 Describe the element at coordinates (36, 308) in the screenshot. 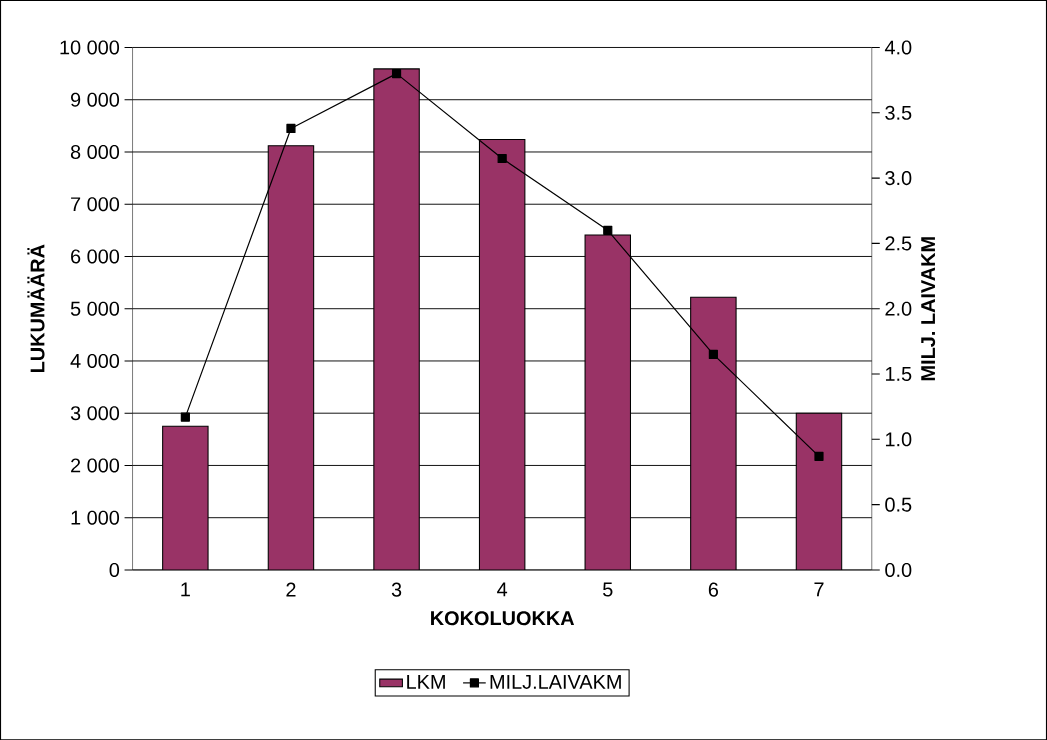

I see `y-axis-title: LUKUMÄÄRÄ` at that location.